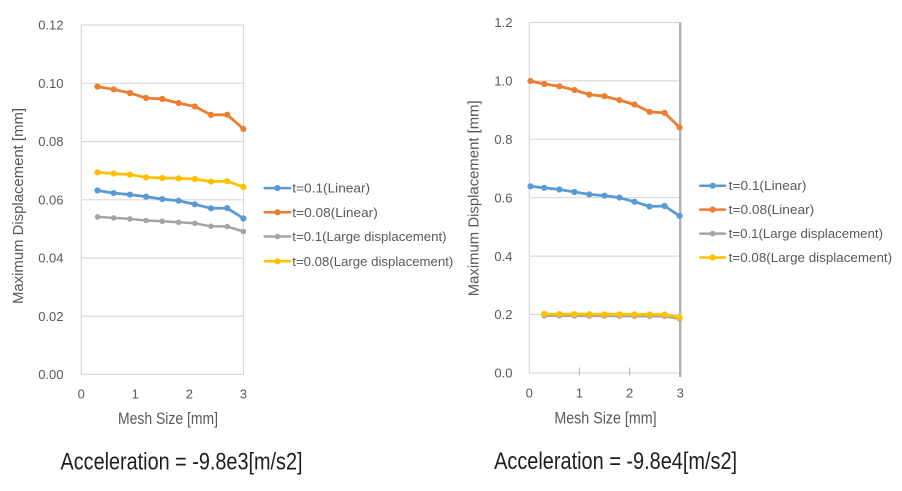  I want to click on svg-text: 1.0, so click(503, 81).